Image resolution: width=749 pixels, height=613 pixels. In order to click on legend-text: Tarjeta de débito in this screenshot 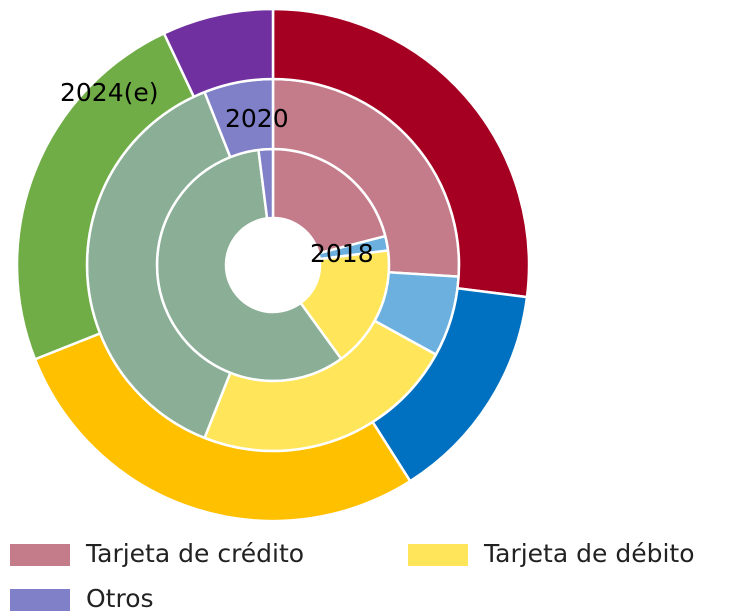, I will do `click(589, 553)`.